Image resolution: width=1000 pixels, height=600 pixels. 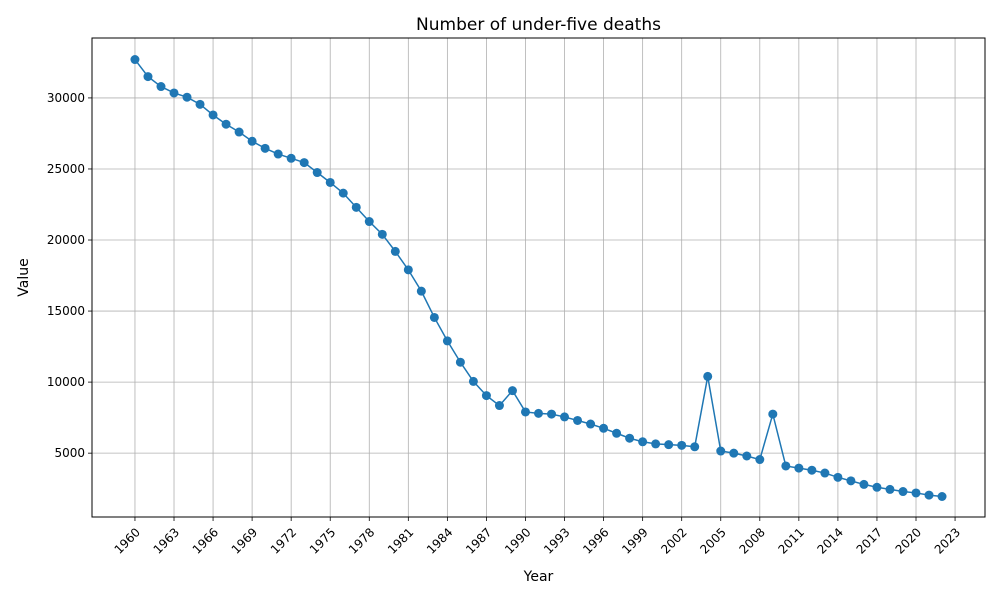 I want to click on y-tick-label: 10000, so click(x=66, y=382).